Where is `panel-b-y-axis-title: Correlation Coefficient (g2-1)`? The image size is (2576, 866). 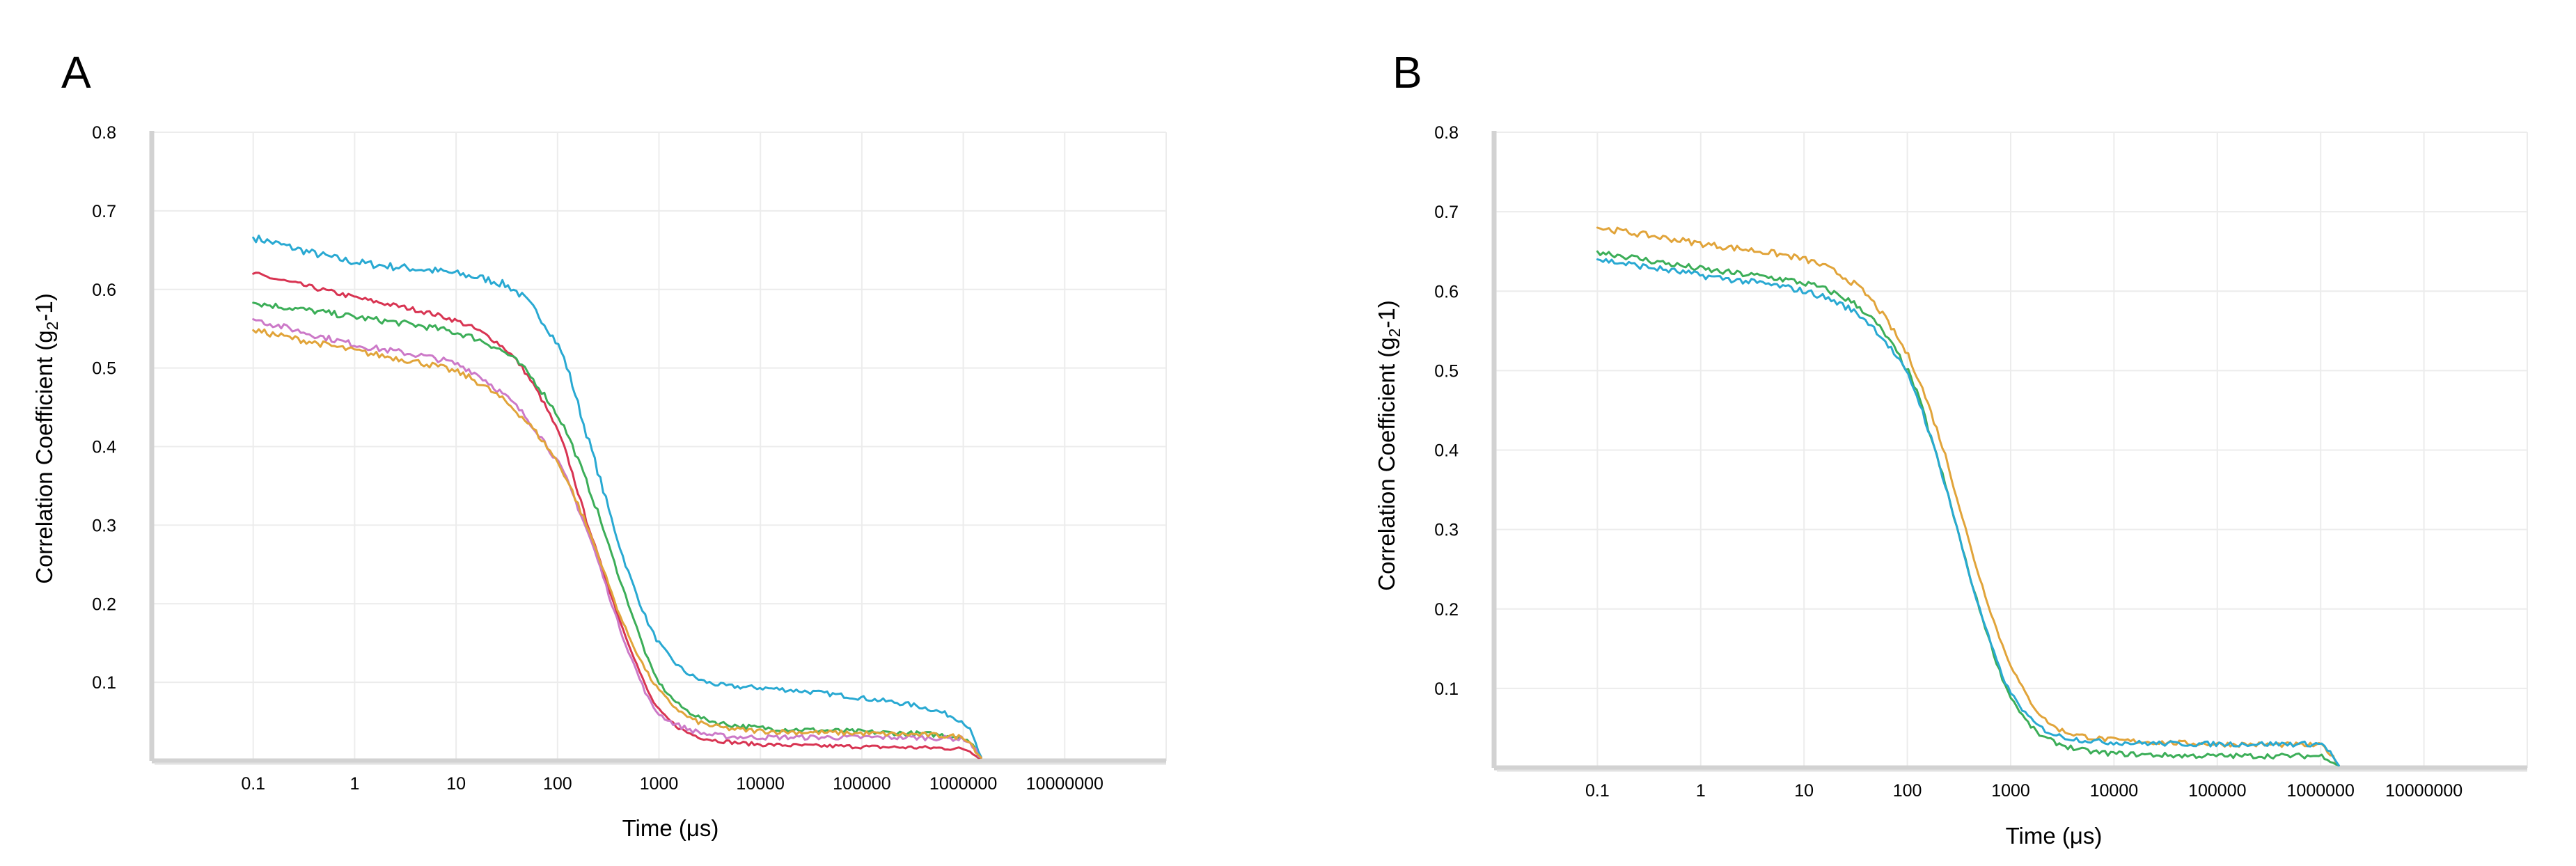 panel-b-y-axis-title: Correlation Coefficient (g2-1) is located at coordinates (1389, 445).